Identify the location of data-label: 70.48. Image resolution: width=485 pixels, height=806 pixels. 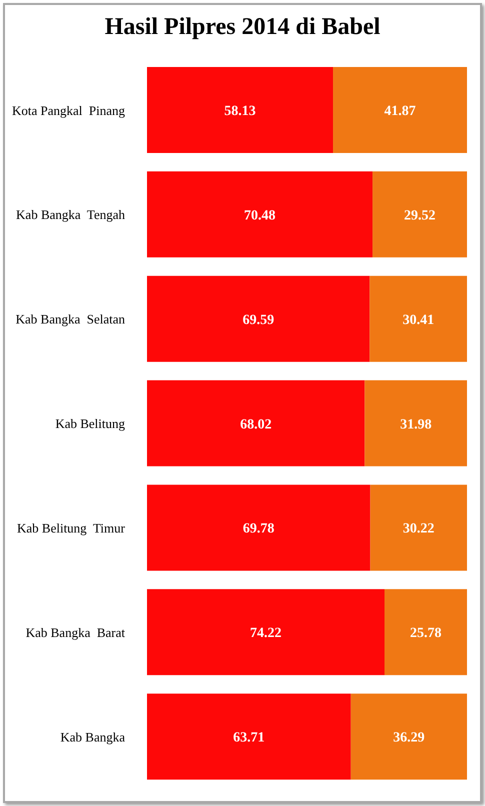
(260, 216).